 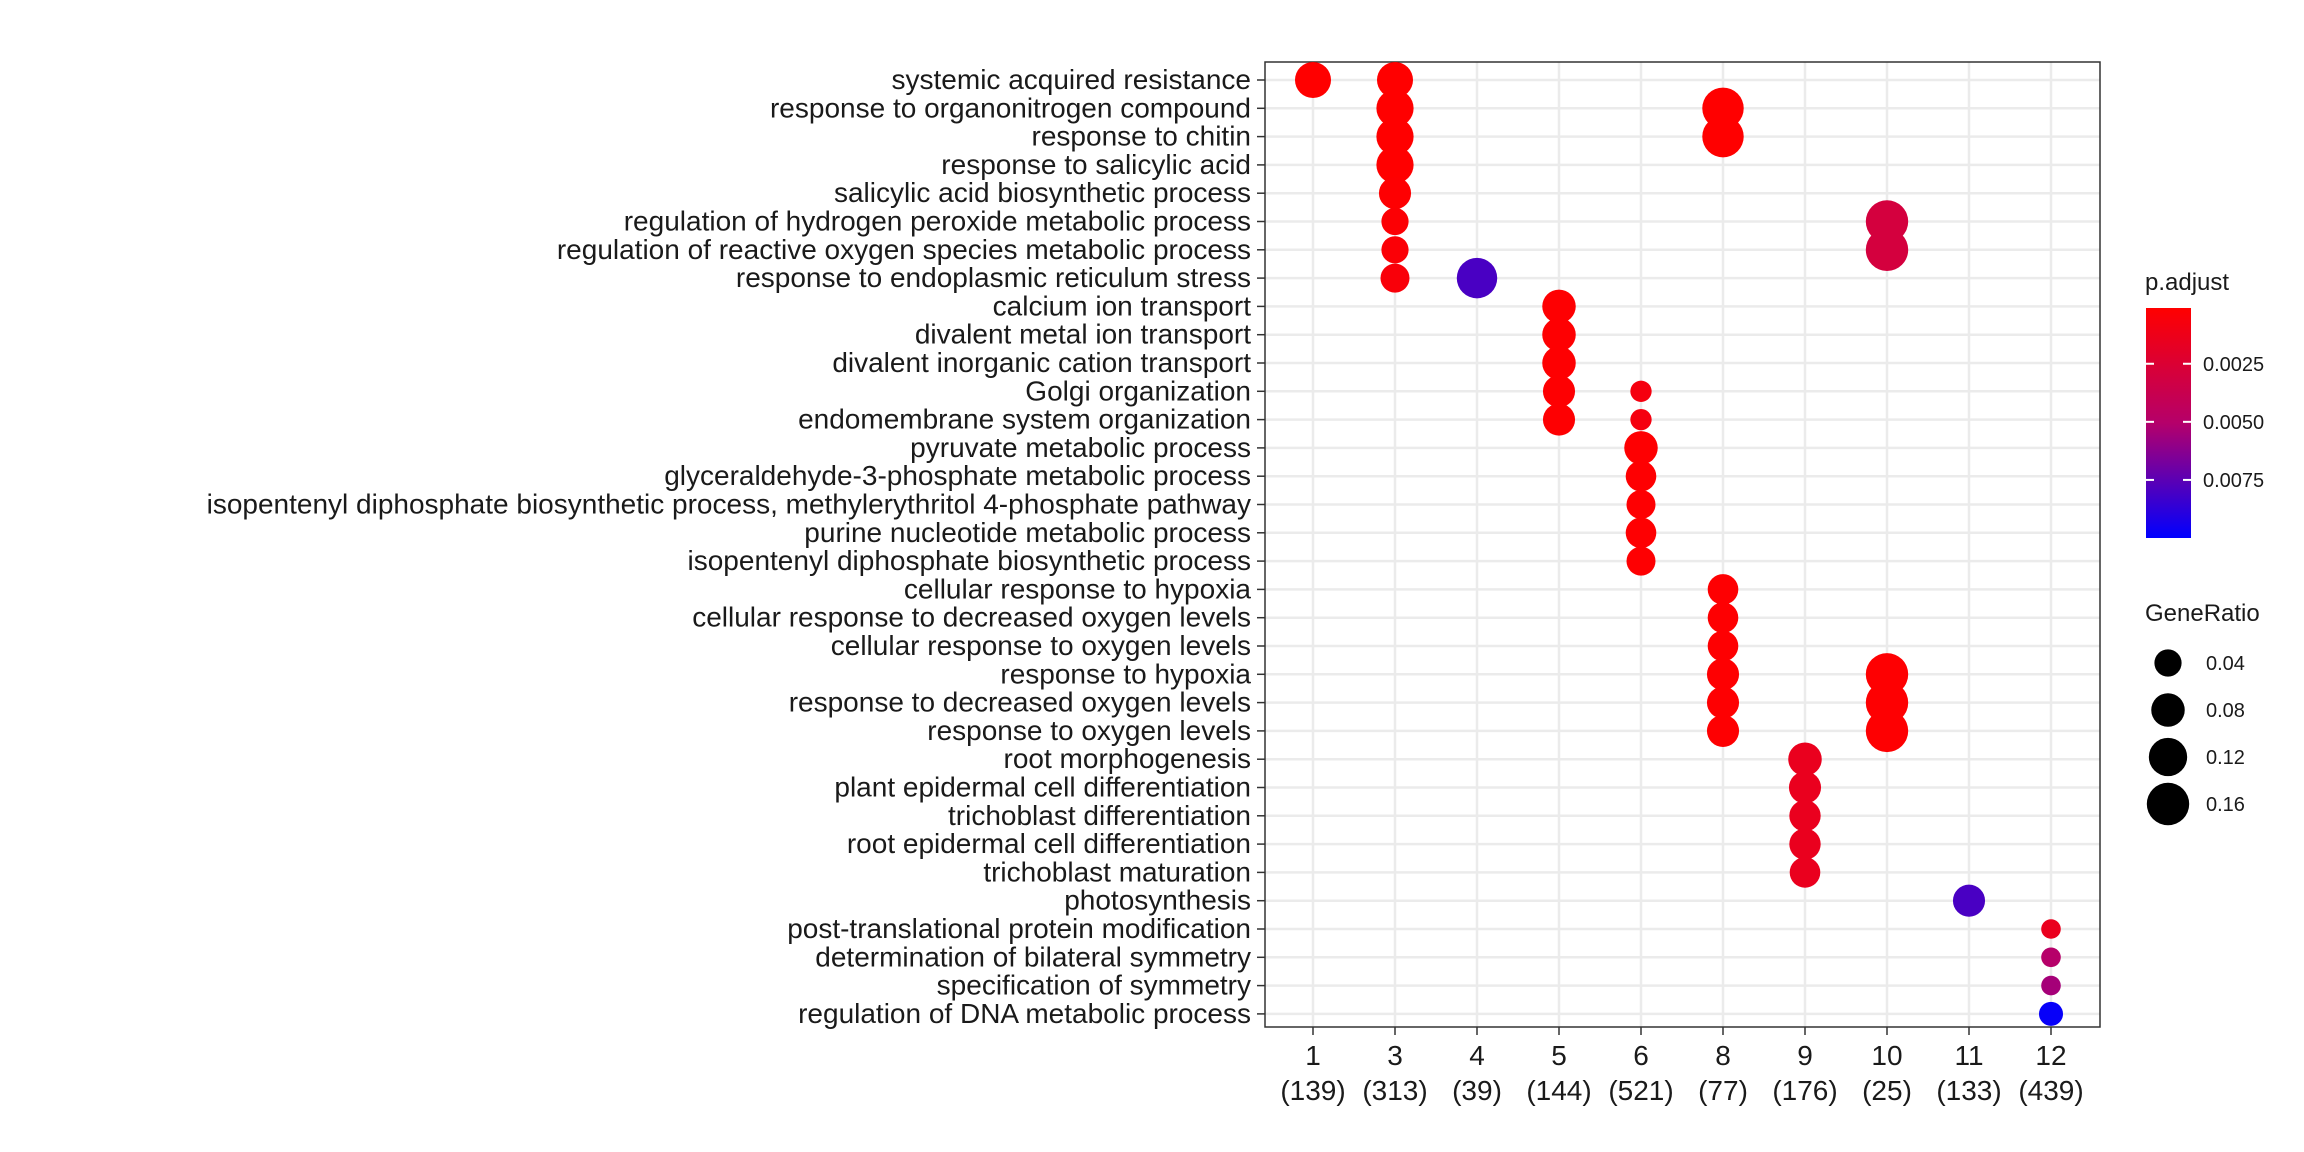 What do you see at coordinates (1024, 419) in the screenshot?
I see `y-axis-tick-label: endomembrane system organization` at bounding box center [1024, 419].